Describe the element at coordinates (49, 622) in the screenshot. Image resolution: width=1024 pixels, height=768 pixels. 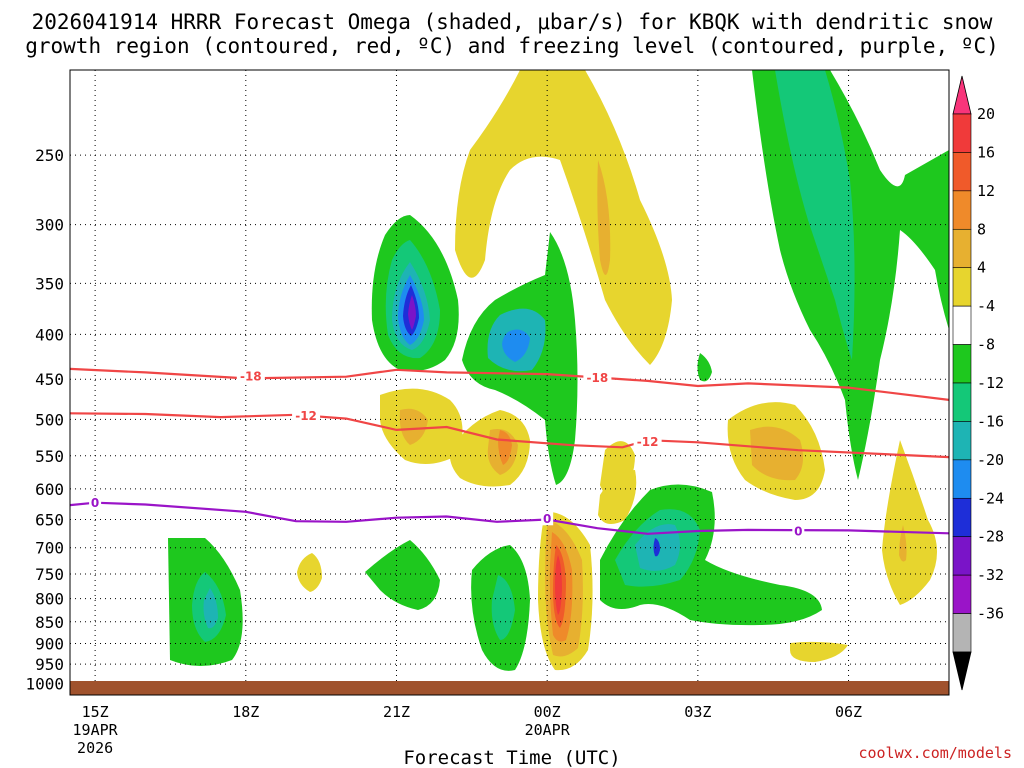
I see `y-tick-label: 850` at that location.